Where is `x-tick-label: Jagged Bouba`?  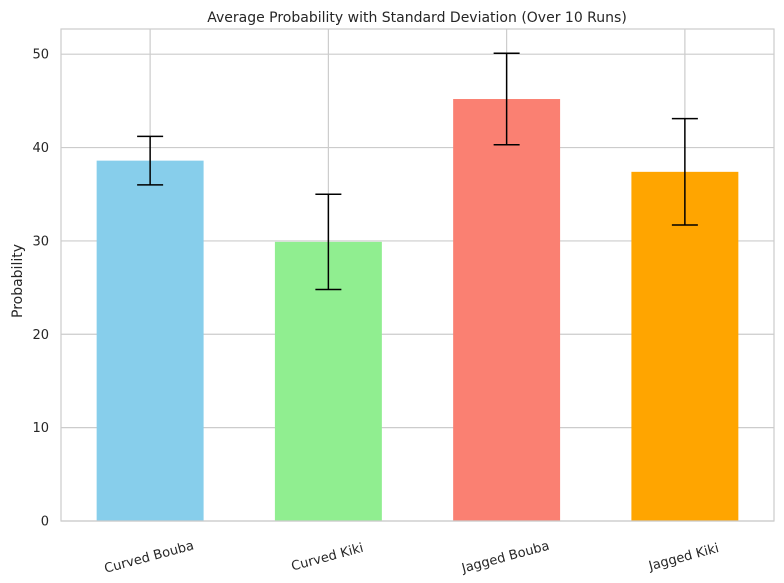
x-tick-label: Jagged Bouba is located at coordinates (505, 558).